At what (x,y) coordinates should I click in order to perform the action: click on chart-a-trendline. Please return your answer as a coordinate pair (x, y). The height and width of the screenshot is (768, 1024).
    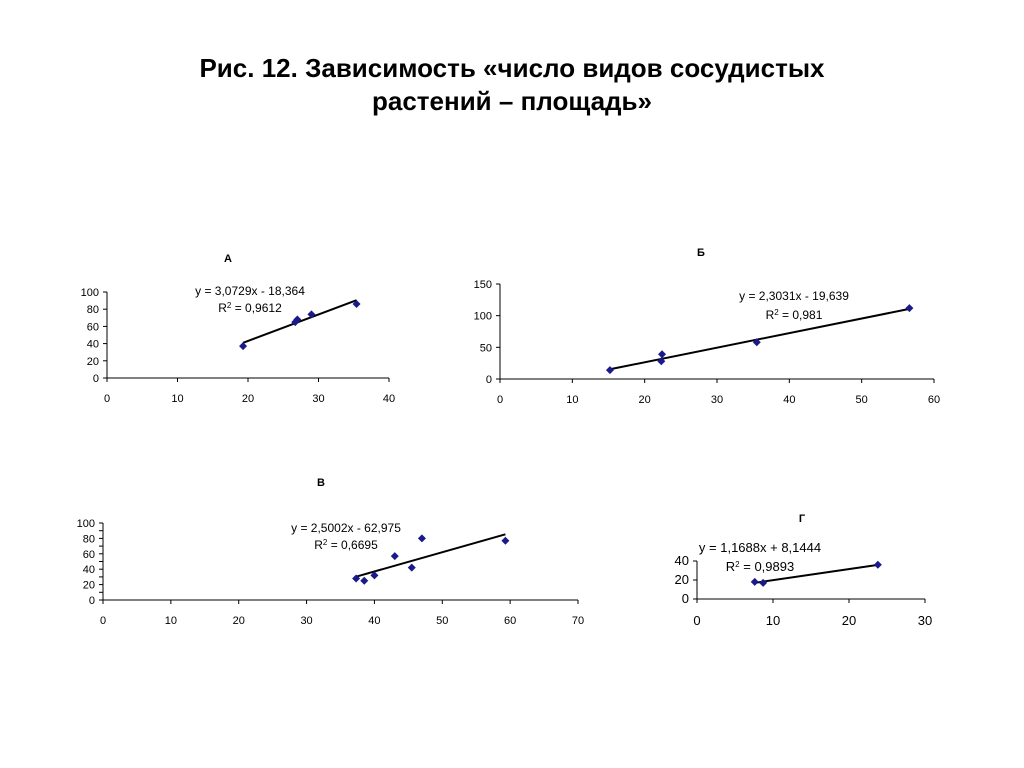
    Looking at the image, I should click on (299, 321).